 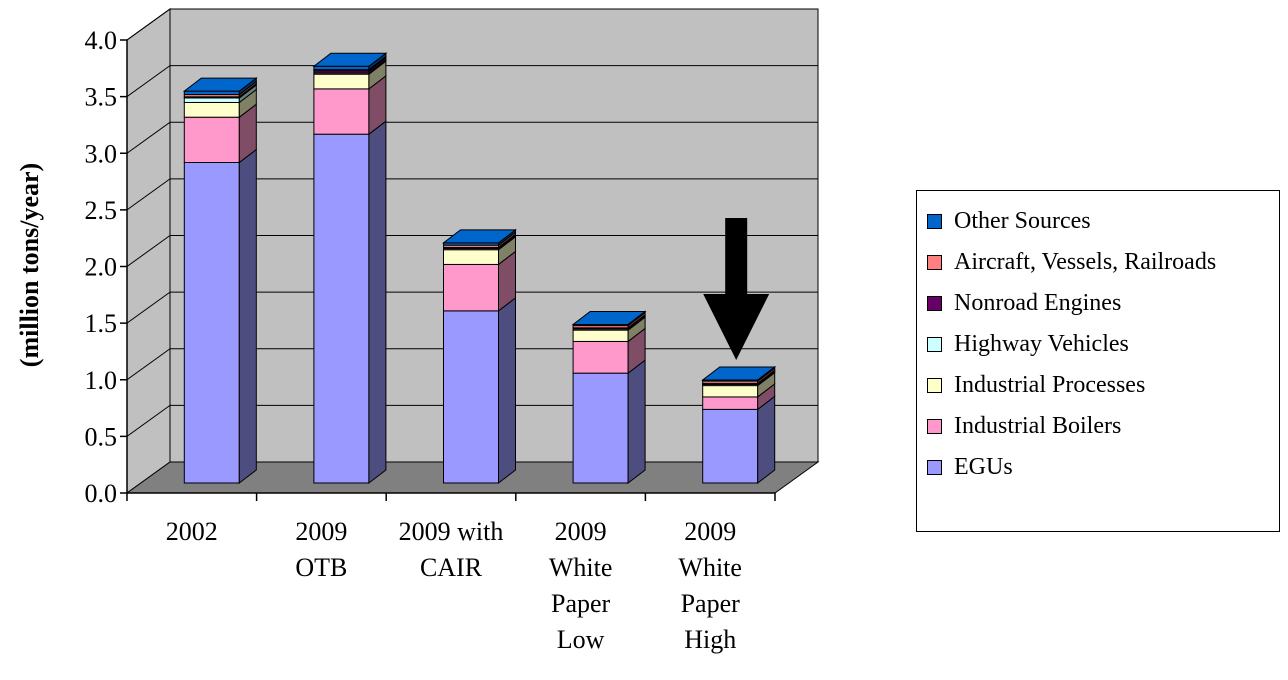 What do you see at coordinates (101, 436) in the screenshot?
I see `y-tick-label: 0.5` at bounding box center [101, 436].